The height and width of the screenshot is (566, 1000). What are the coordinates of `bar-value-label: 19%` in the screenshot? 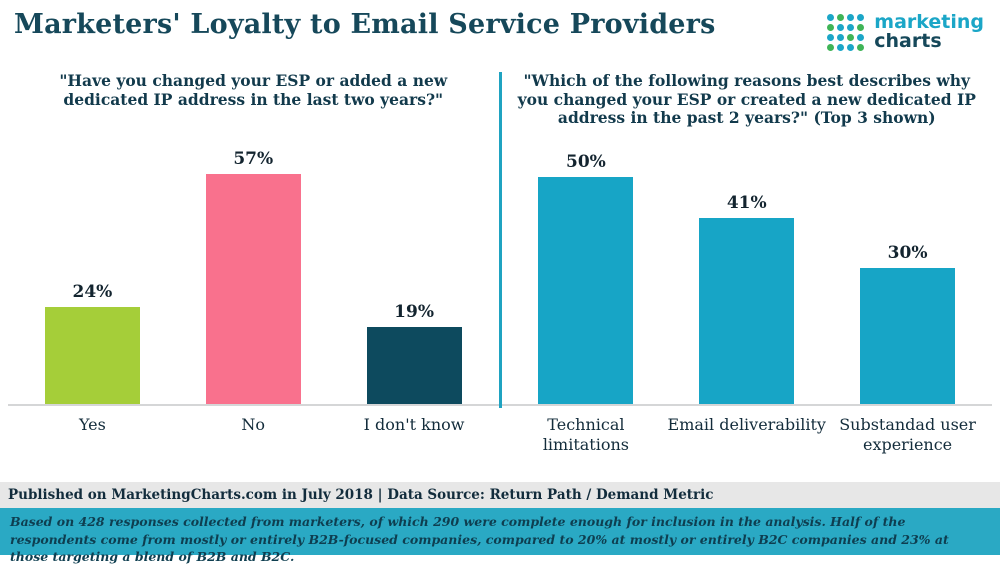 It's located at (414, 312).